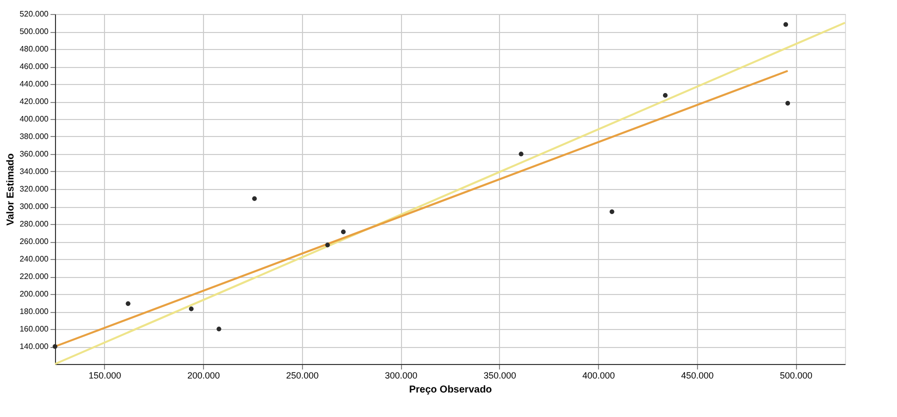 The height and width of the screenshot is (417, 897). What do you see at coordinates (35, 14) in the screenshot?
I see `y-tick-label: 520.000` at bounding box center [35, 14].